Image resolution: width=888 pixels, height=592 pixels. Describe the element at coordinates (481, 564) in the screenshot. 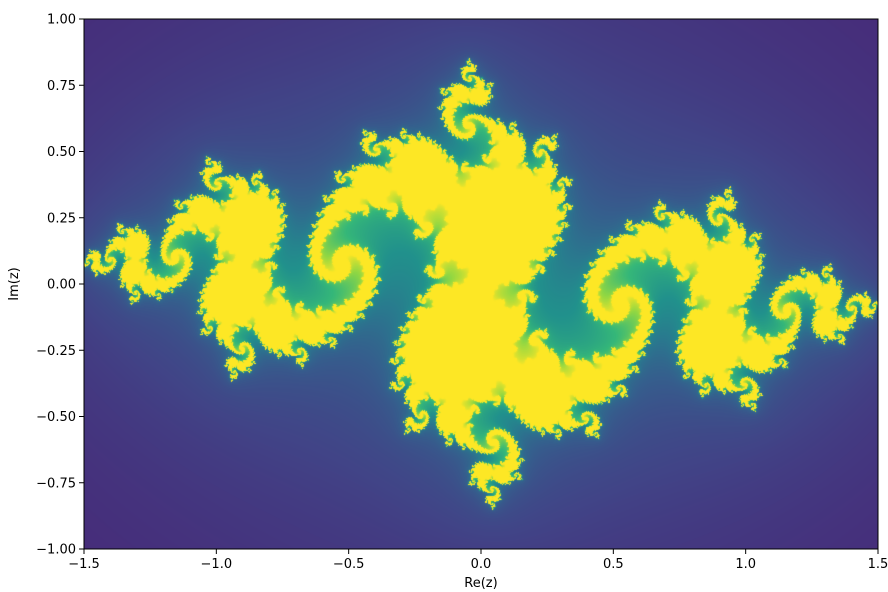

I see `x-tick-label: 0.0` at that location.